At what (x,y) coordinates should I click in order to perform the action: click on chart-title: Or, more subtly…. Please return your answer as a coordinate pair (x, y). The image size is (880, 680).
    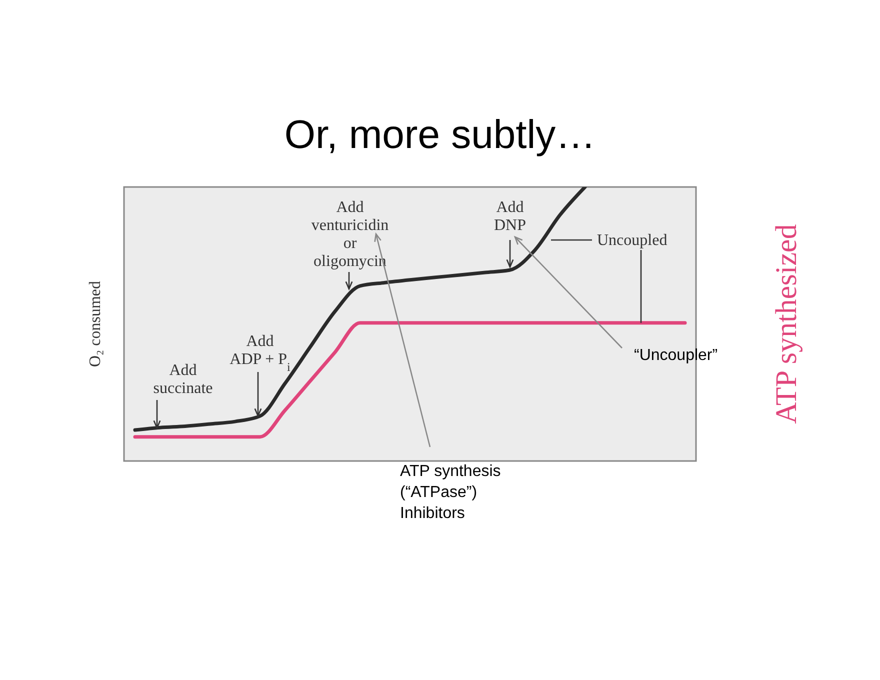
    Looking at the image, I should click on (440, 135).